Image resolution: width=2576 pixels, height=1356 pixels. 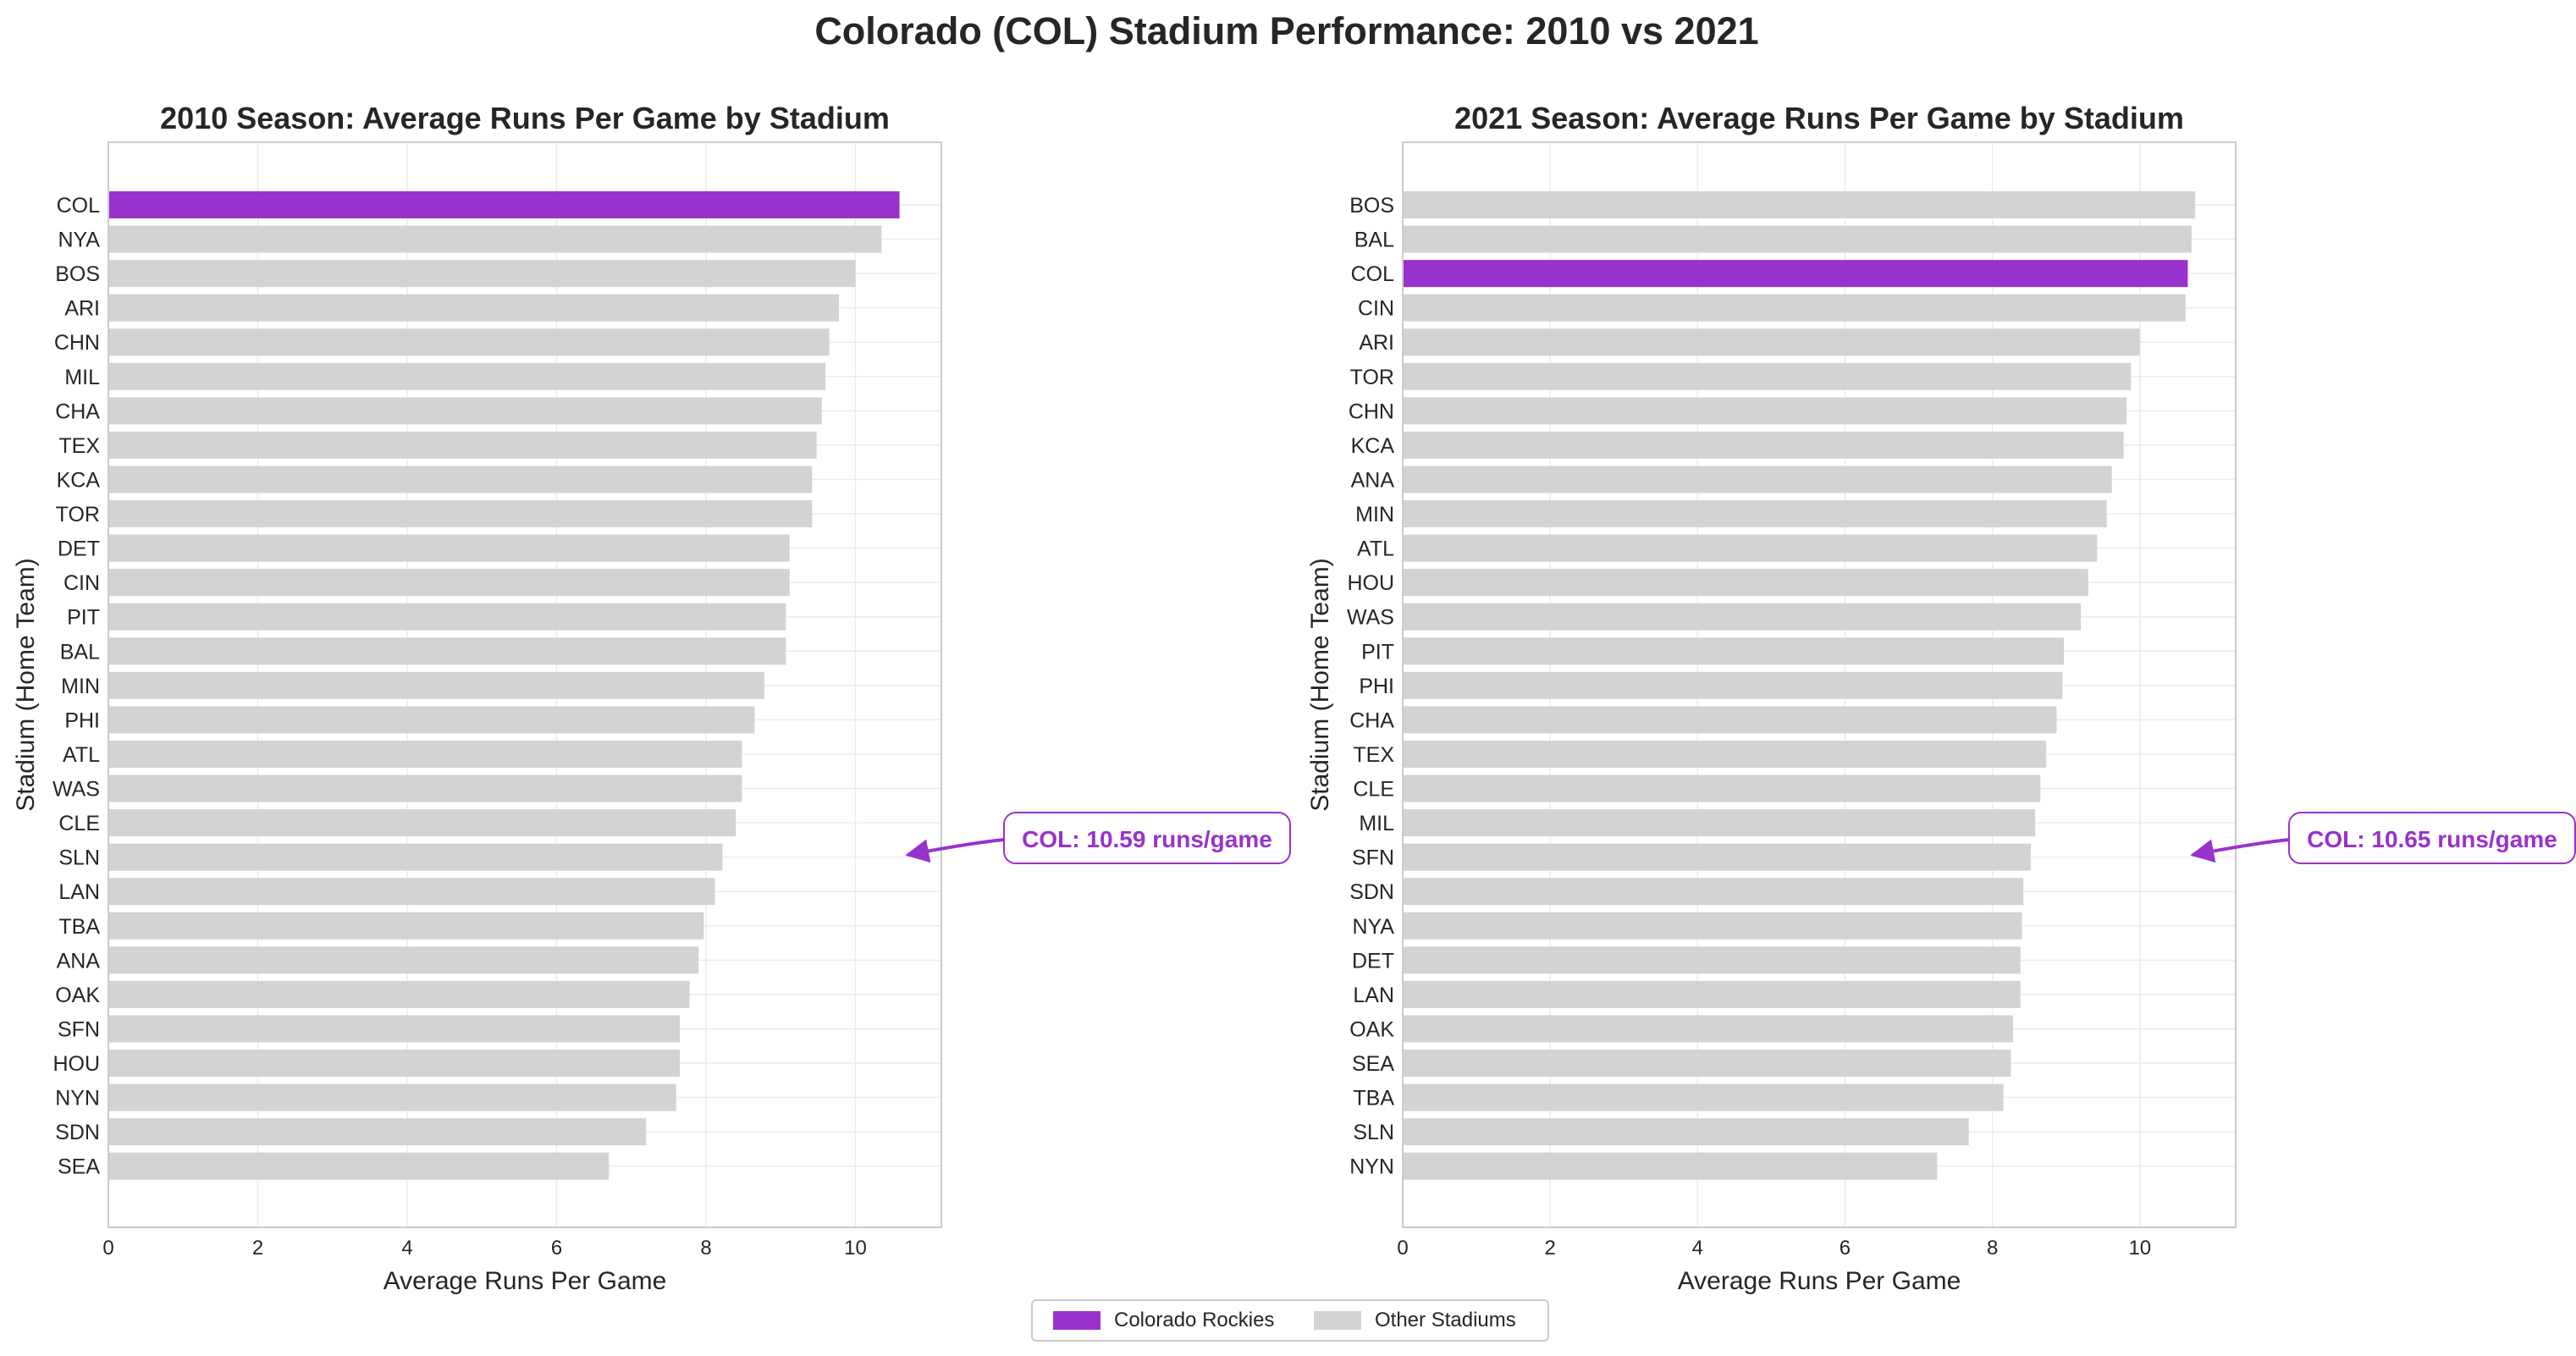 I want to click on bar-ari, so click(x=474, y=308).